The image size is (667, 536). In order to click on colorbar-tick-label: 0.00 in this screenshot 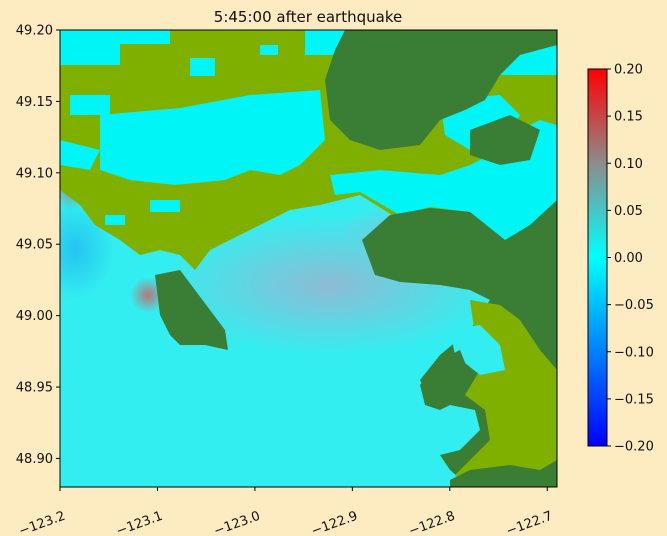, I will do `click(628, 258)`.